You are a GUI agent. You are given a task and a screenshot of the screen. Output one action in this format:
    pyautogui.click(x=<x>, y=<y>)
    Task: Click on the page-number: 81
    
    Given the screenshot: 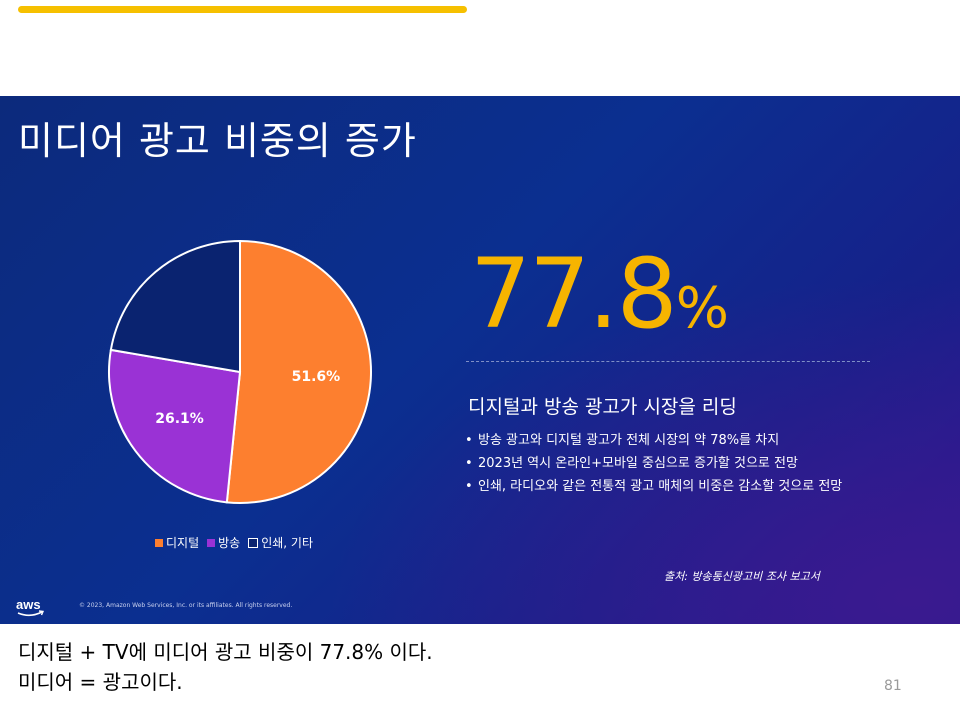 What is the action you would take?
    pyautogui.click(x=893, y=686)
    